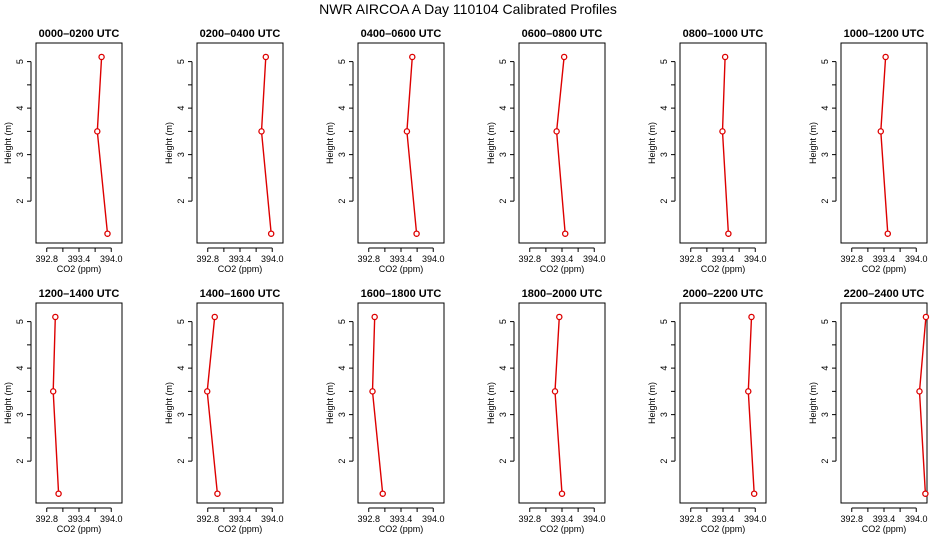 The image size is (936, 540). What do you see at coordinates (240, 34) in the screenshot?
I see `panel-title: 0200–0400 UTC` at bounding box center [240, 34].